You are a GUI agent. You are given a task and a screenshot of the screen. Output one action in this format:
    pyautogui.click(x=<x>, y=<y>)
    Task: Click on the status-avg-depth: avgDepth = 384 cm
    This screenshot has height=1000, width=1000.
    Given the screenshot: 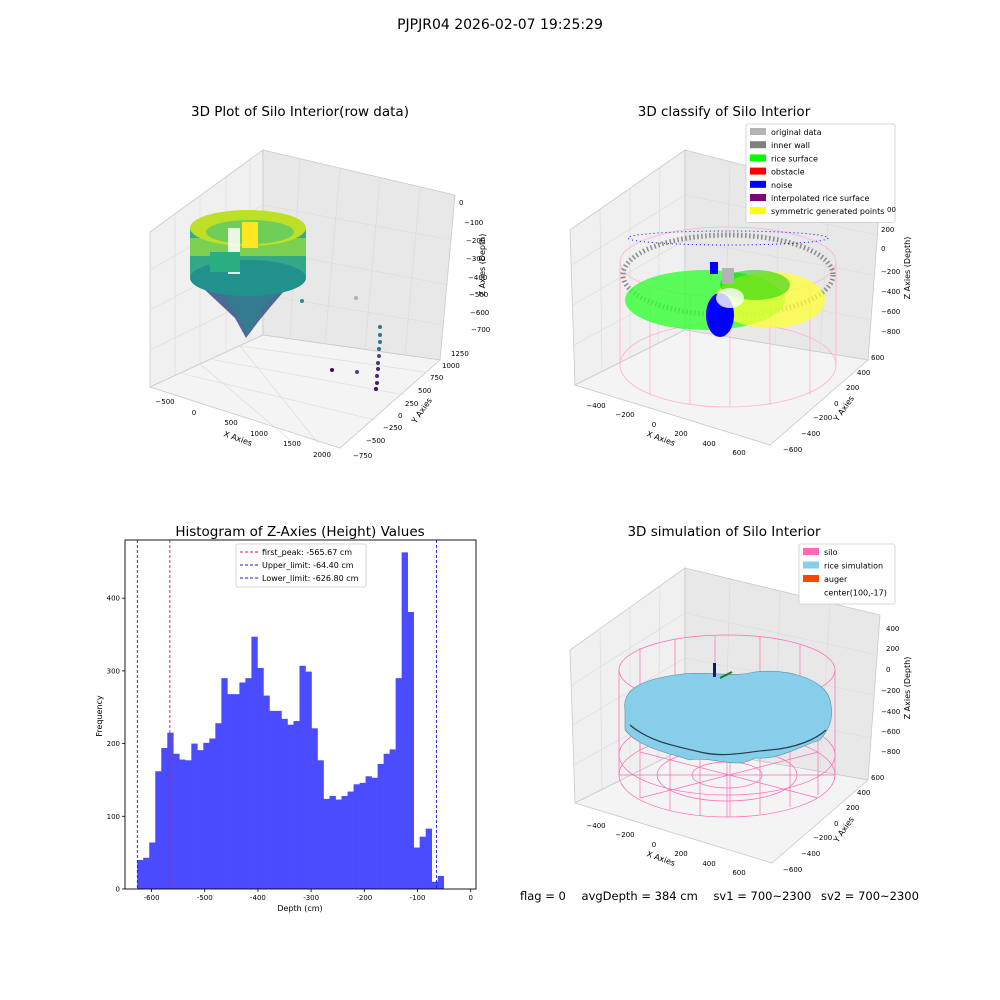 What is the action you would take?
    pyautogui.click(x=639, y=896)
    